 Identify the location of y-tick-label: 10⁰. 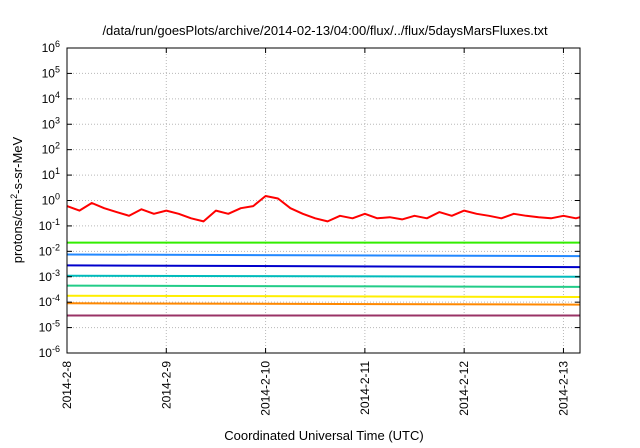
(51, 200).